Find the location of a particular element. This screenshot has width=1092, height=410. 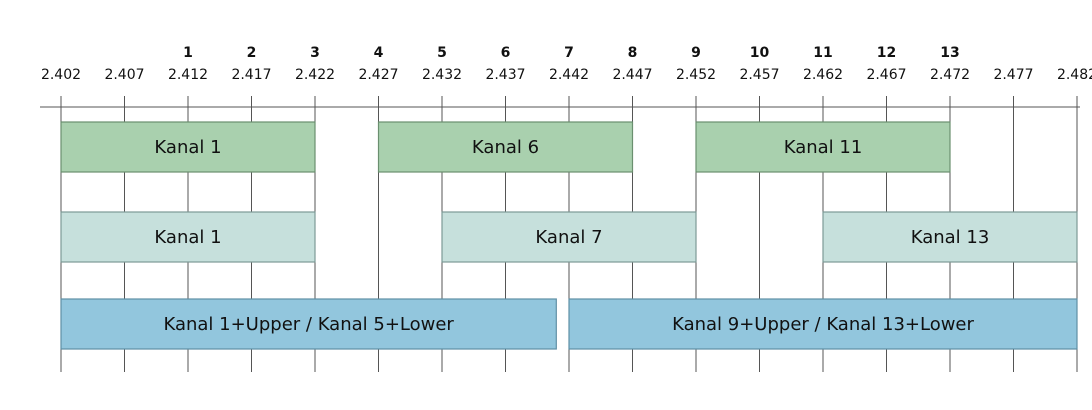

channel-number: 2 is located at coordinates (252, 53).